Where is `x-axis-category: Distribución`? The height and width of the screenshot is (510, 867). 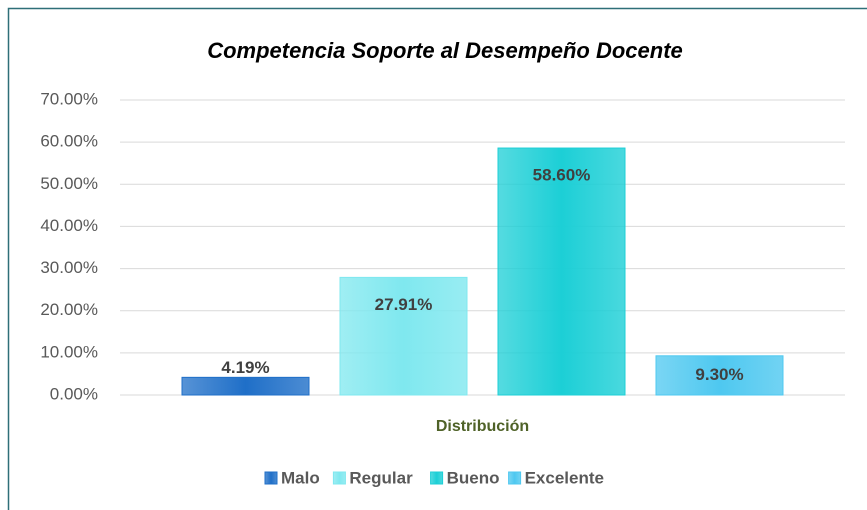
x-axis-category: Distribución is located at coordinates (482, 426).